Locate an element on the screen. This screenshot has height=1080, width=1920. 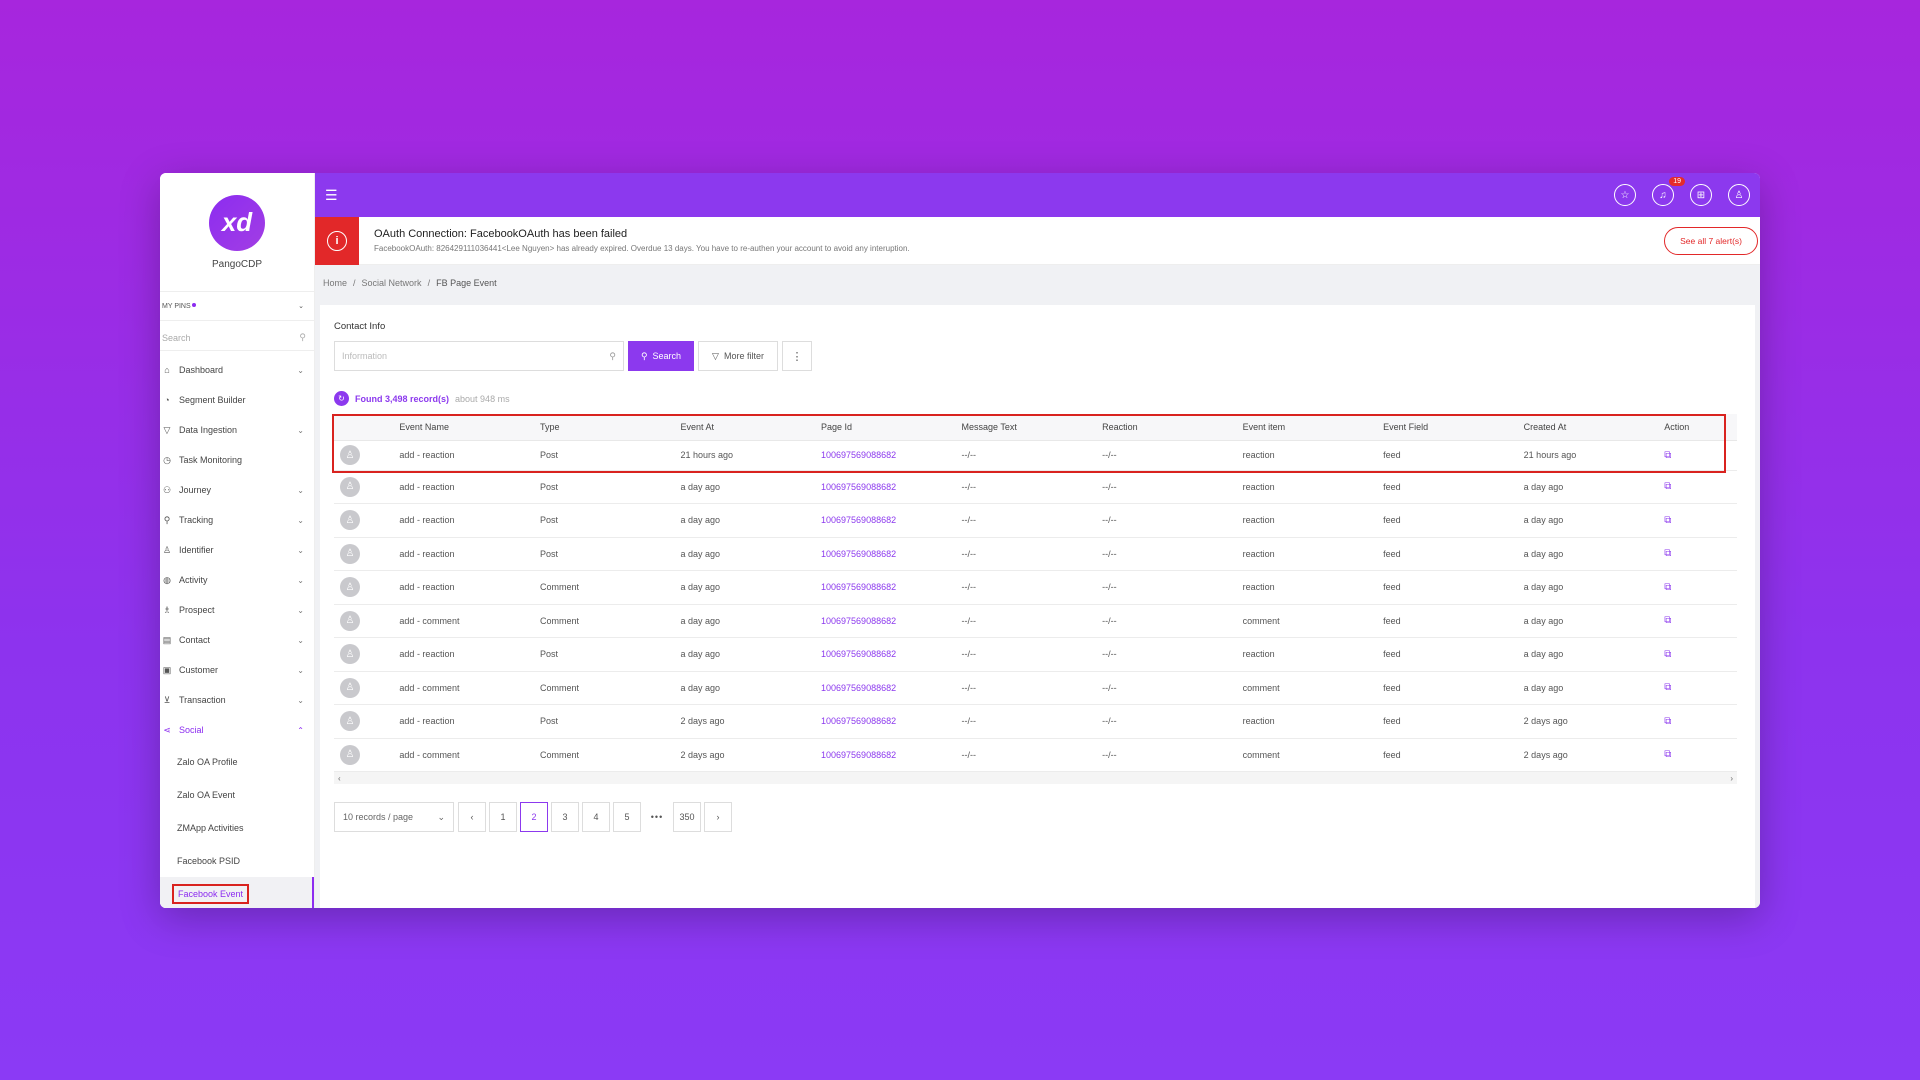
sidebar-subitem-facebook-psid: Facebook PSID is located at coordinates (237, 860).